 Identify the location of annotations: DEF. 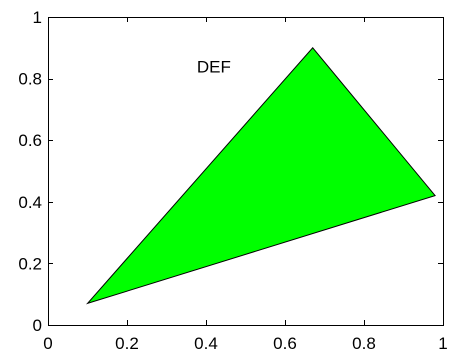
(214, 66).